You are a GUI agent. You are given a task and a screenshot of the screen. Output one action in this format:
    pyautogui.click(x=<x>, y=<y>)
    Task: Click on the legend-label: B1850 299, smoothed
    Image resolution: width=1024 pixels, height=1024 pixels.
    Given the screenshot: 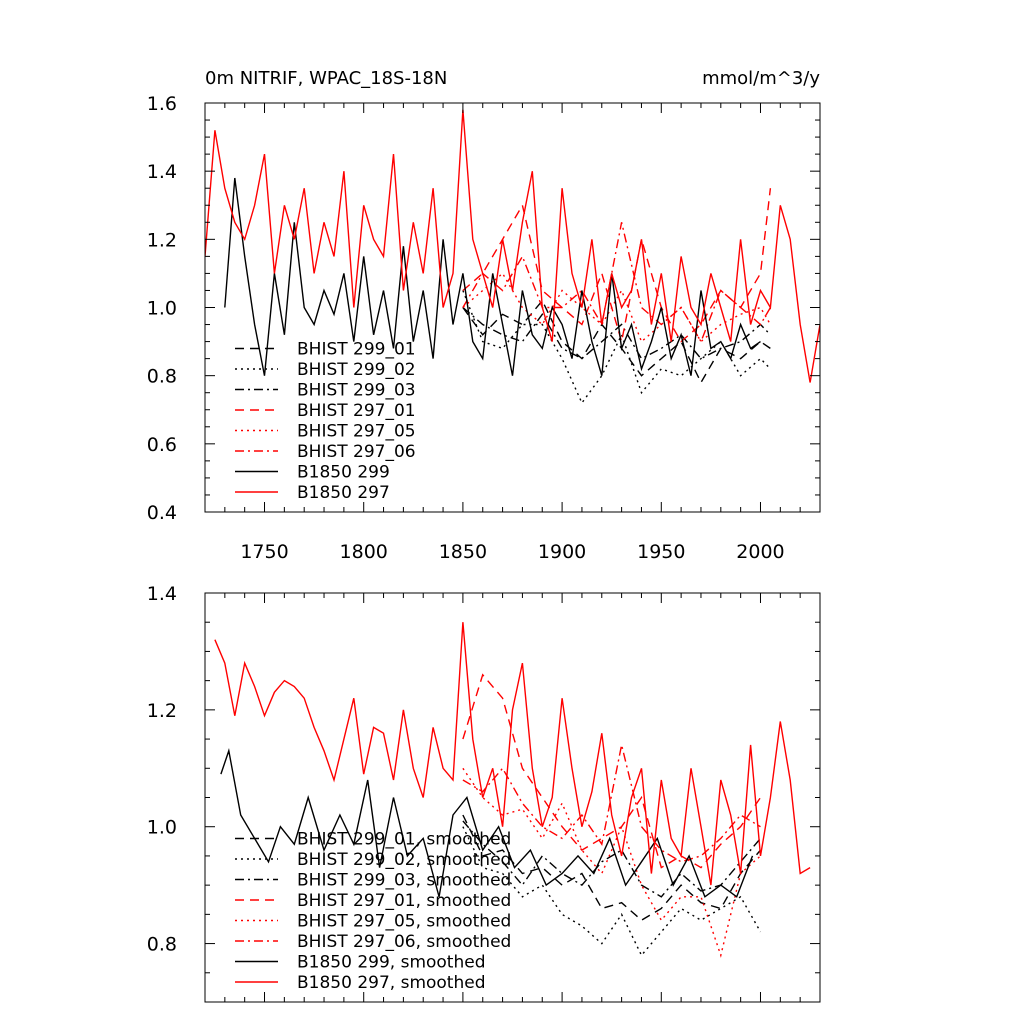 What is the action you would take?
    pyautogui.click(x=391, y=963)
    